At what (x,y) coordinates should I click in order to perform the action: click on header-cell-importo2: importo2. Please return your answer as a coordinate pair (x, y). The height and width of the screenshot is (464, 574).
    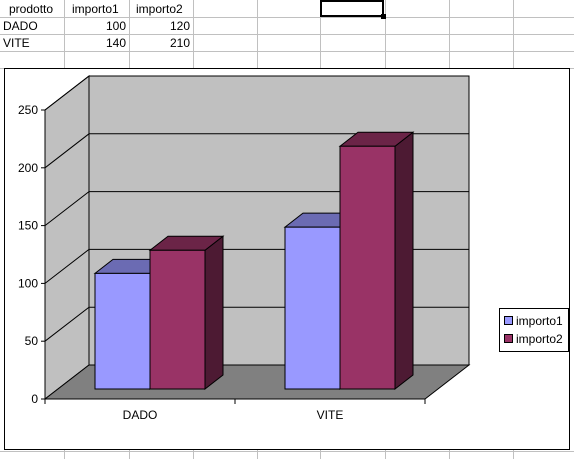
    Looking at the image, I should click on (159, 9).